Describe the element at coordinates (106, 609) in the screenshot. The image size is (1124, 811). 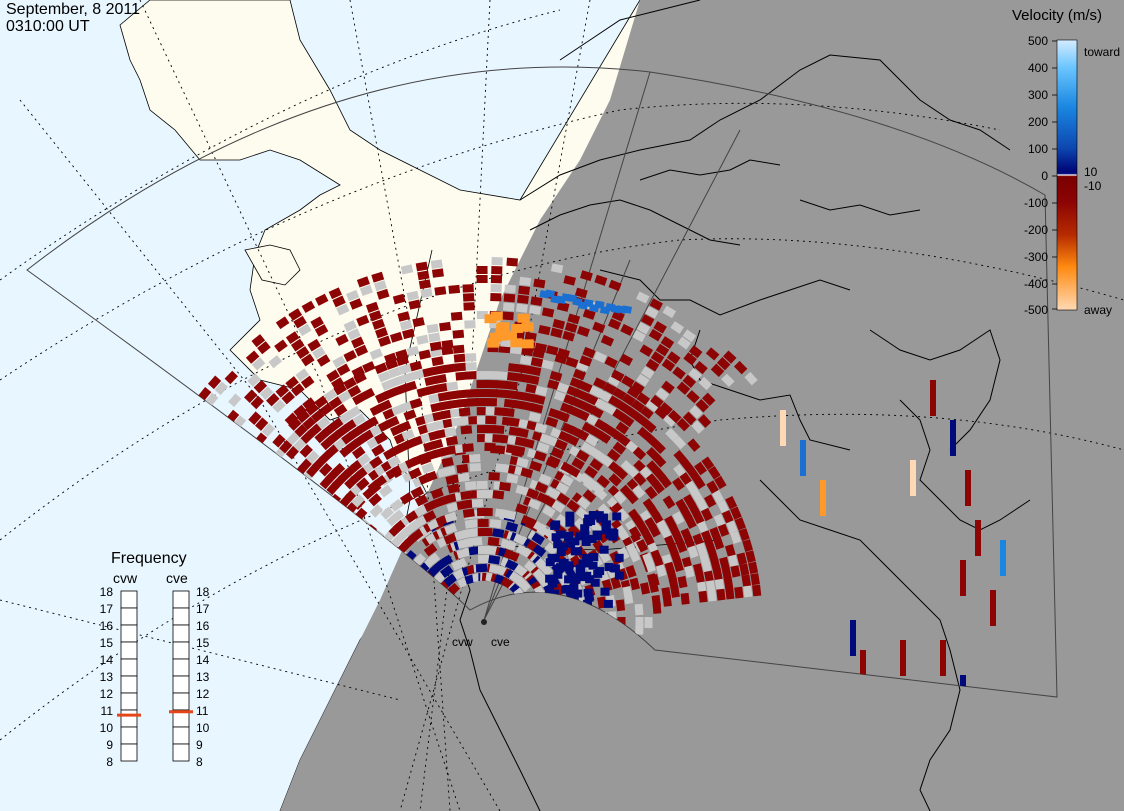
I see `frequency-tick-left: 17` at that location.